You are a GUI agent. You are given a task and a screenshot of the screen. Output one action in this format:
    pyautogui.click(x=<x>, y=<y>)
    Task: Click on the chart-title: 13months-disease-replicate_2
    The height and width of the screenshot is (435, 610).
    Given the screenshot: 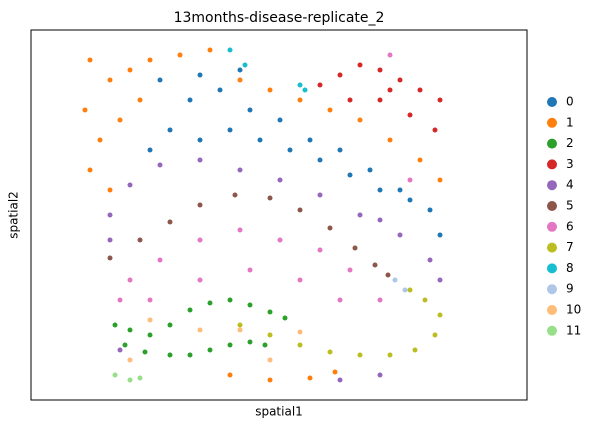 What is the action you would take?
    pyautogui.click(x=279, y=18)
    